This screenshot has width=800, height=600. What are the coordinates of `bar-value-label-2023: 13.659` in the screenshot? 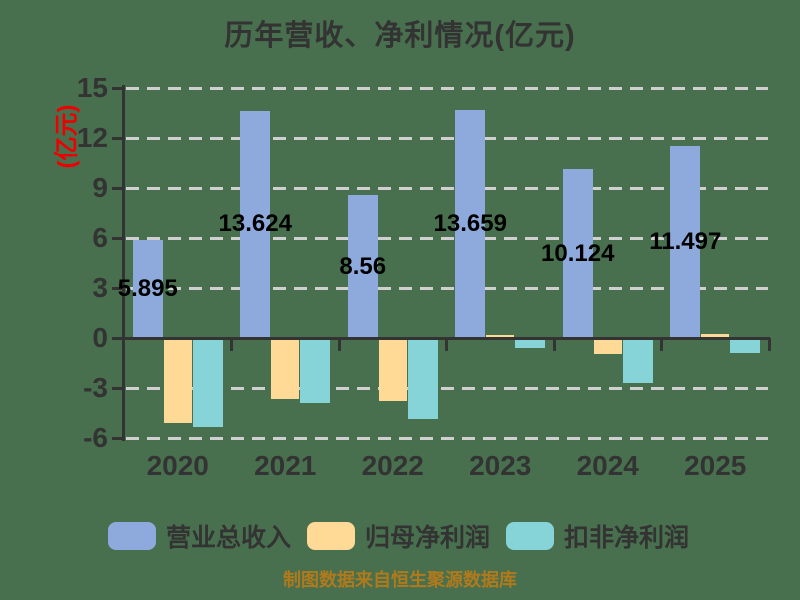 It's located at (470, 224).